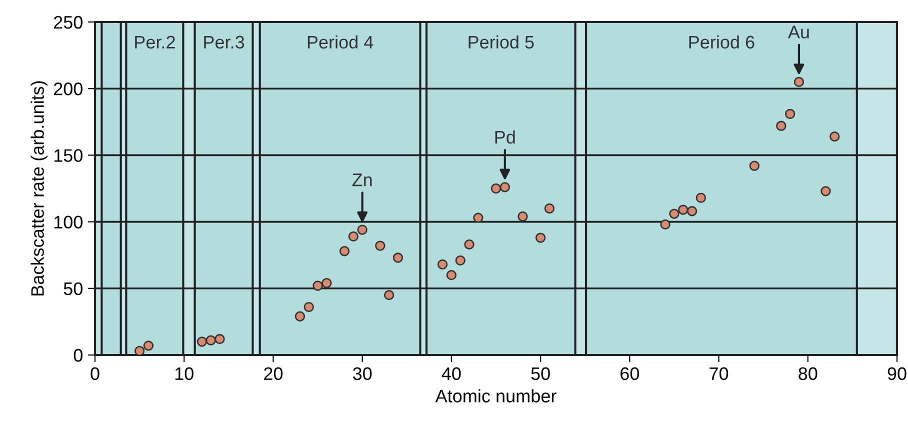  Describe the element at coordinates (68, 155) in the screenshot. I see `y-tick-label: 150` at that location.